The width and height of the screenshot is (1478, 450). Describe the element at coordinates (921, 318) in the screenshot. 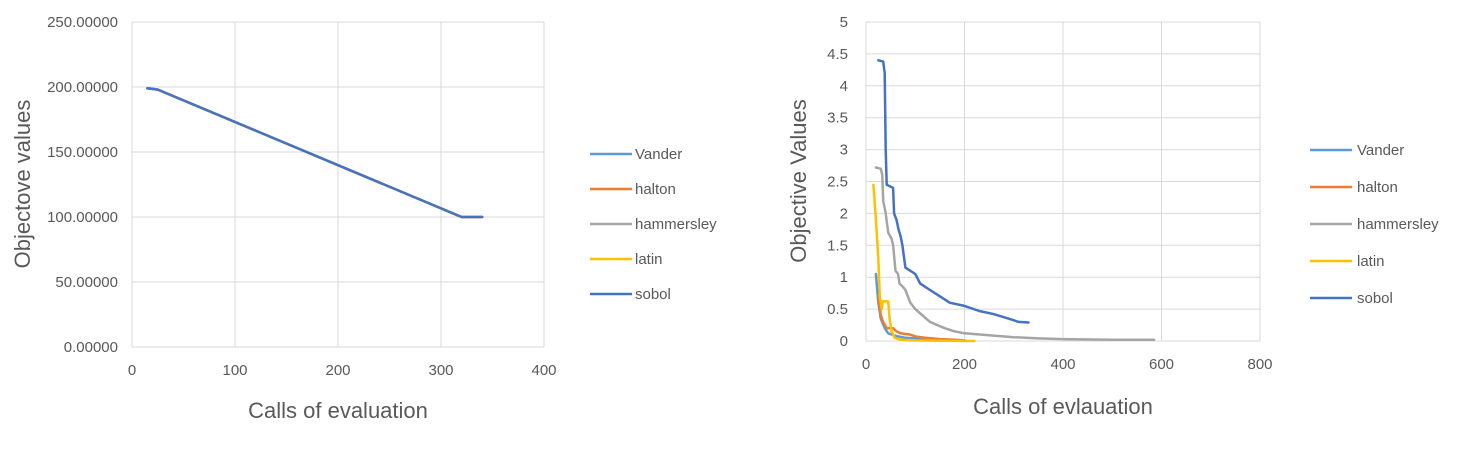

I see `chart2-series-line-halton` at that location.